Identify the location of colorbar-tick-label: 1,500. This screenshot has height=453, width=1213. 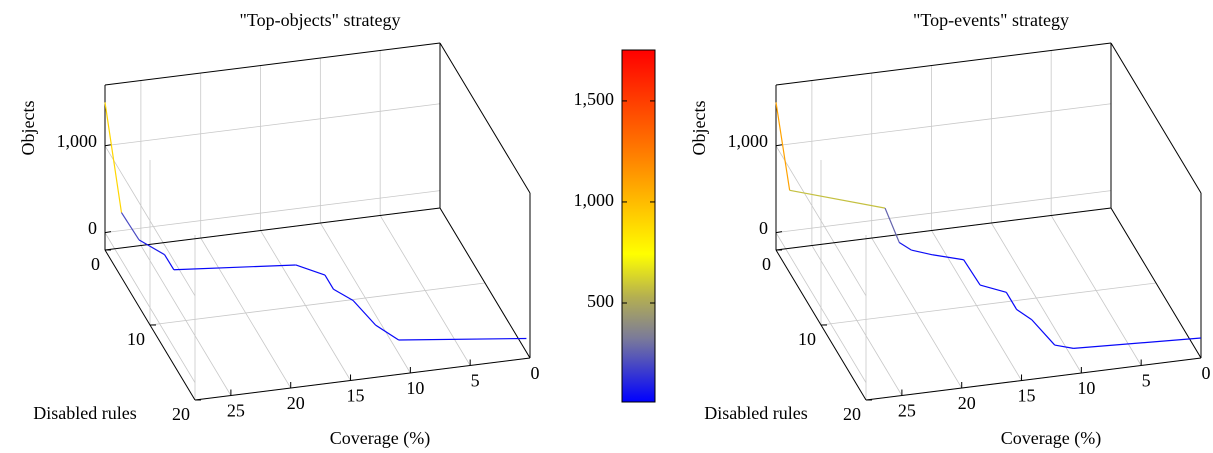
(594, 99).